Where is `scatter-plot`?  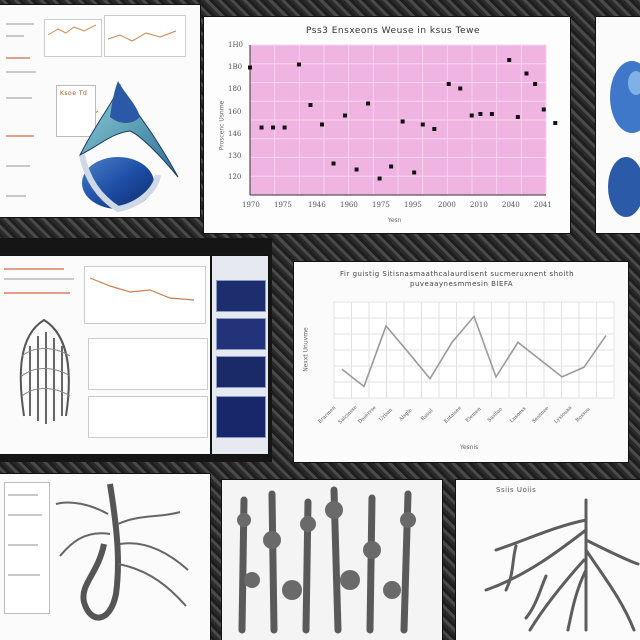
scatter-plot is located at coordinates (403, 120).